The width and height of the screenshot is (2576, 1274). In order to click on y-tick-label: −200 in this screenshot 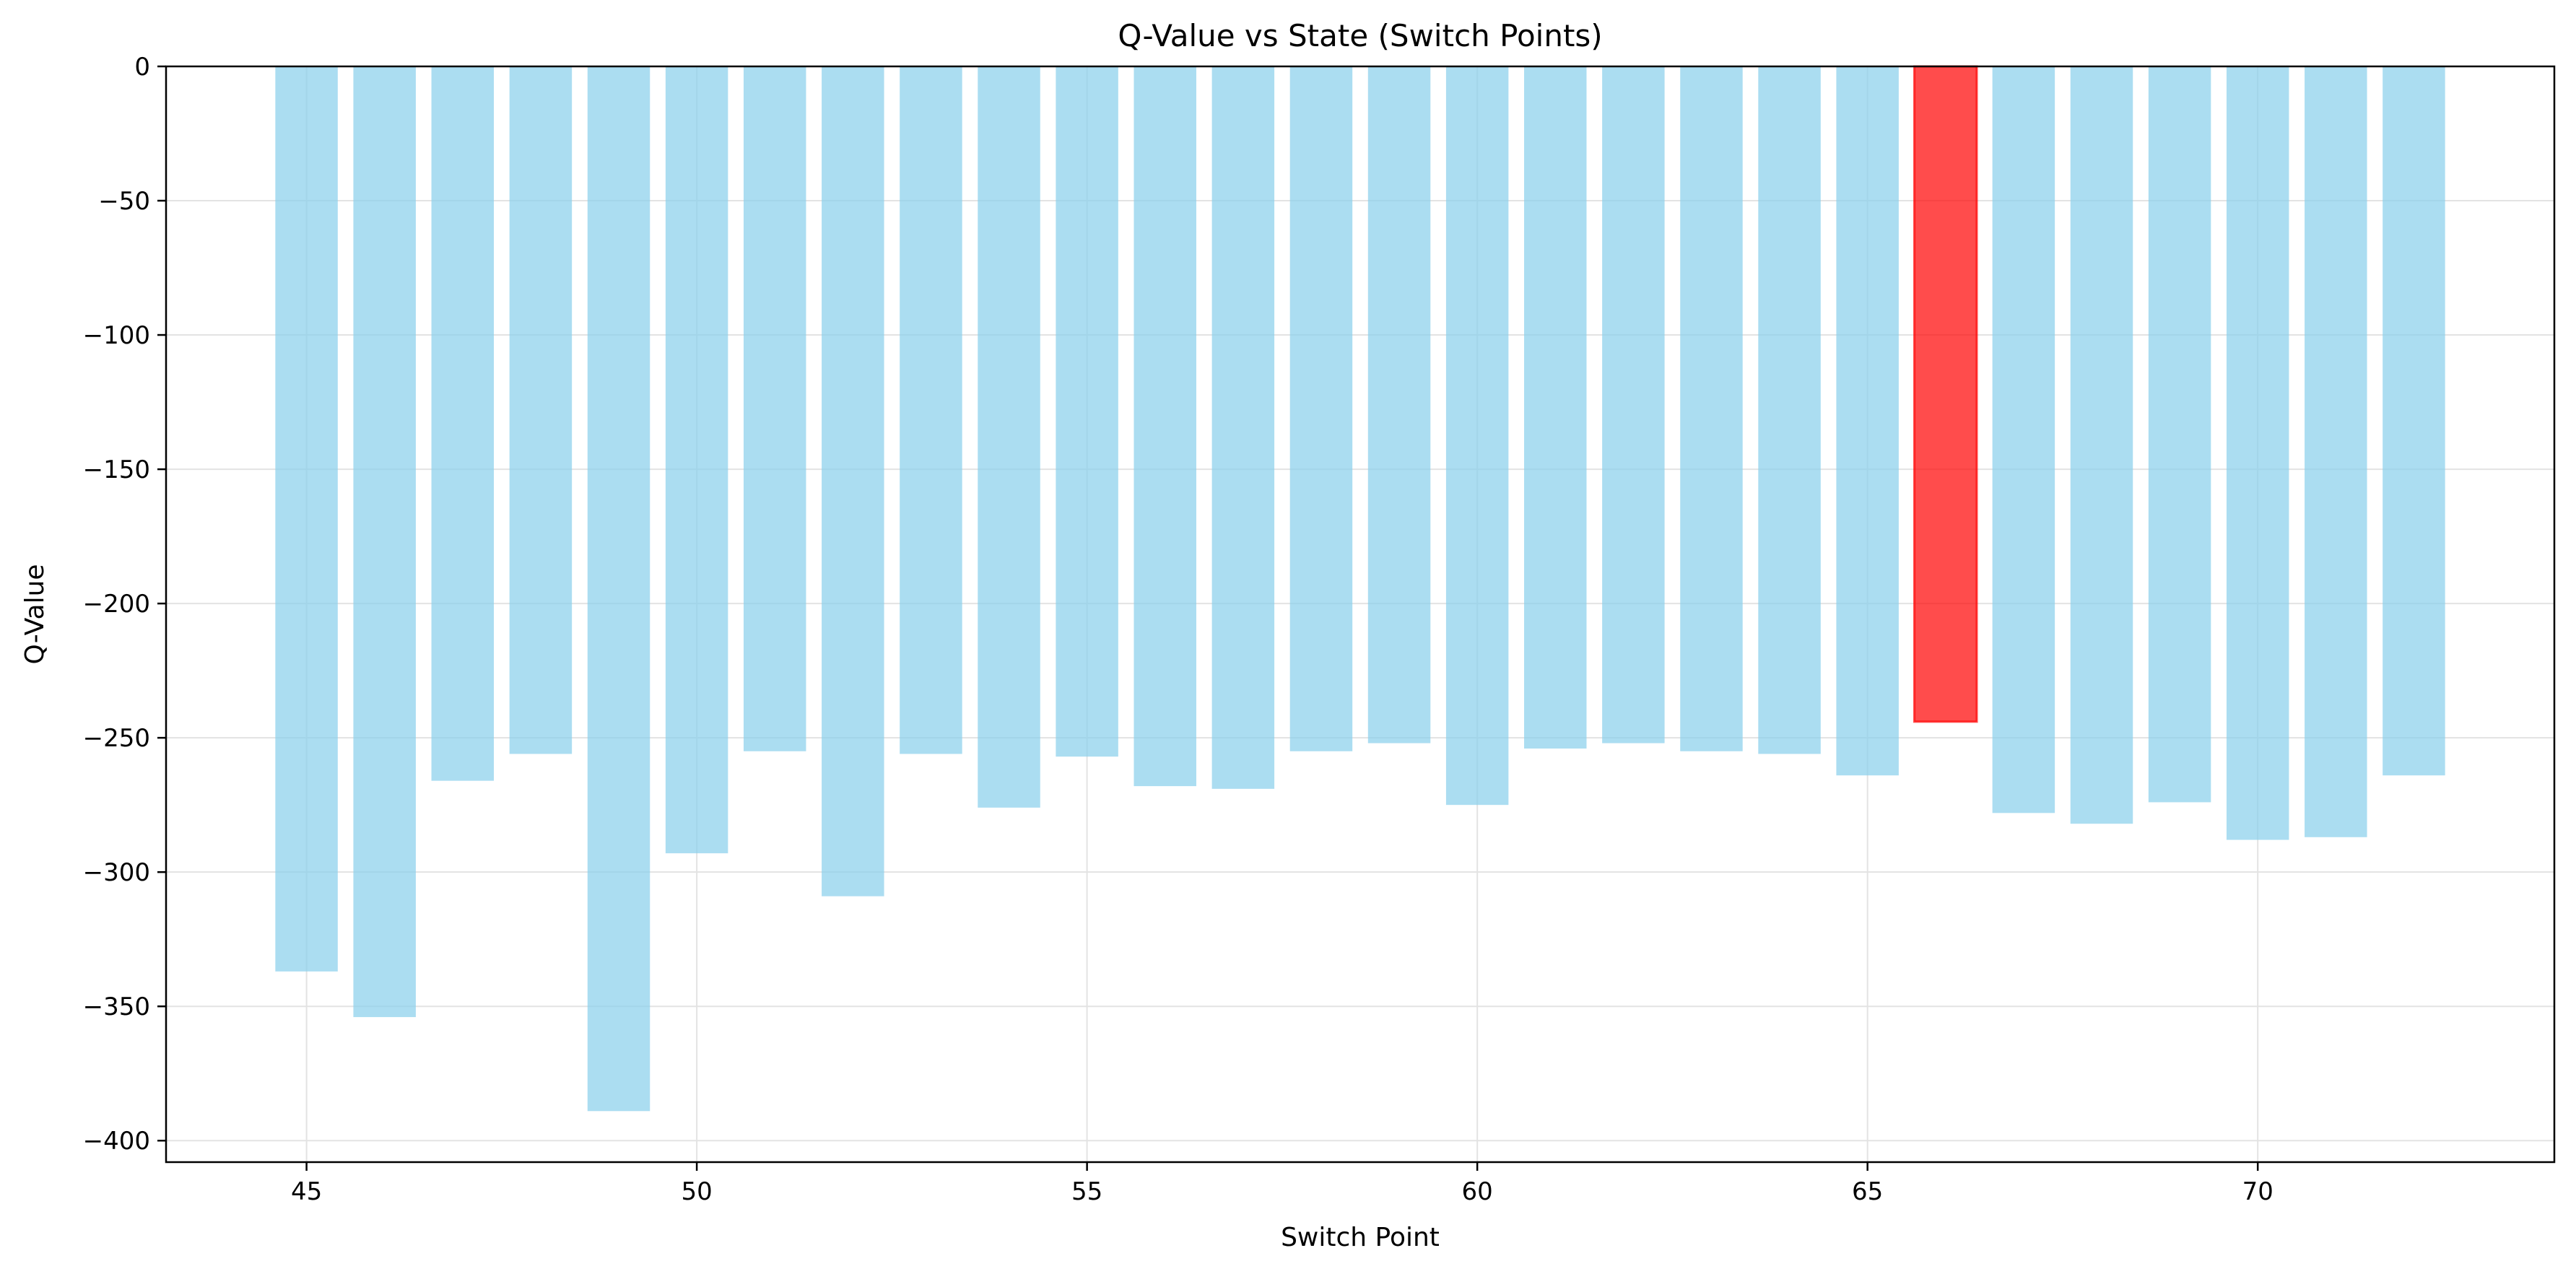, I will do `click(117, 605)`.